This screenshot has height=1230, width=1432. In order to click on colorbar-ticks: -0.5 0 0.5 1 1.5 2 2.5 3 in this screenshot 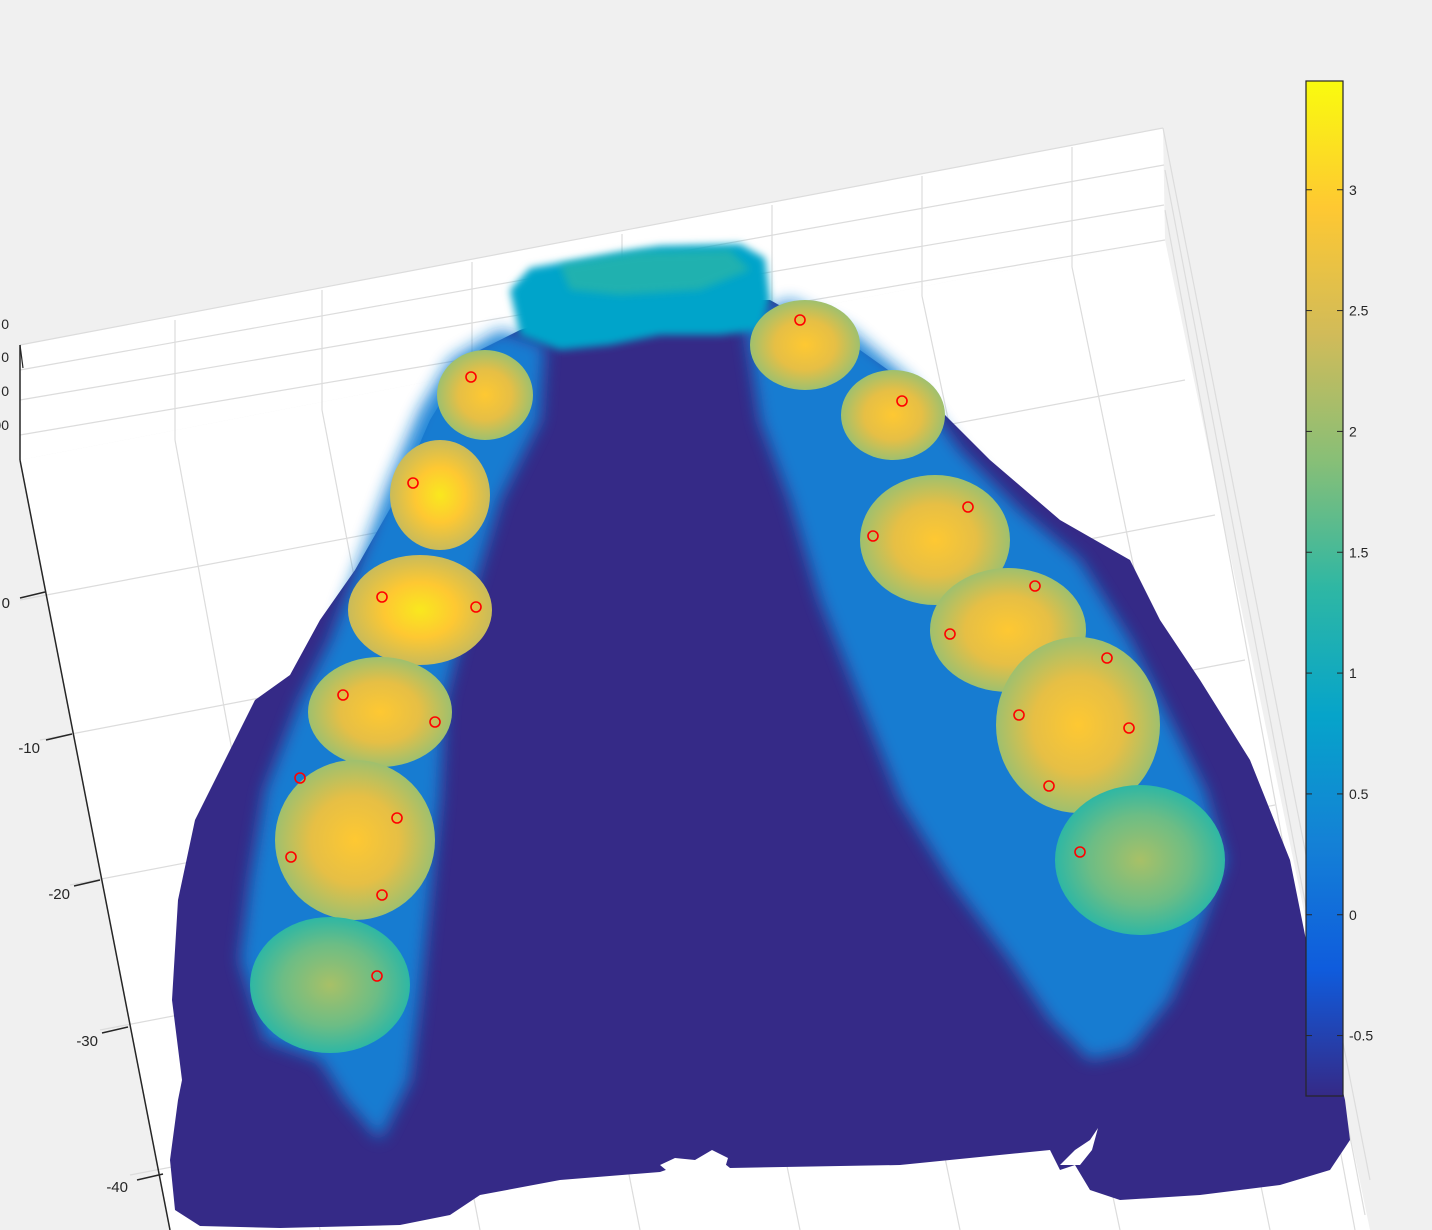, I will do `click(1339, 613)`.